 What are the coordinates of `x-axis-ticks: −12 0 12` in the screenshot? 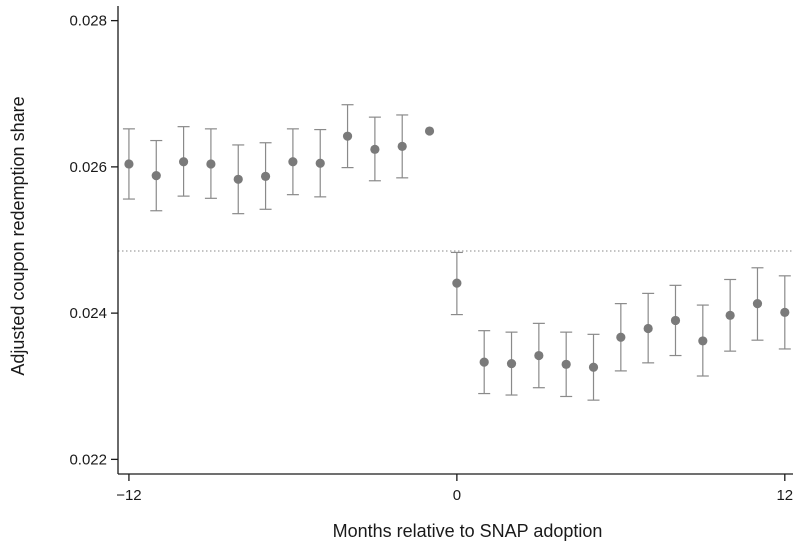 It's located at (454, 489).